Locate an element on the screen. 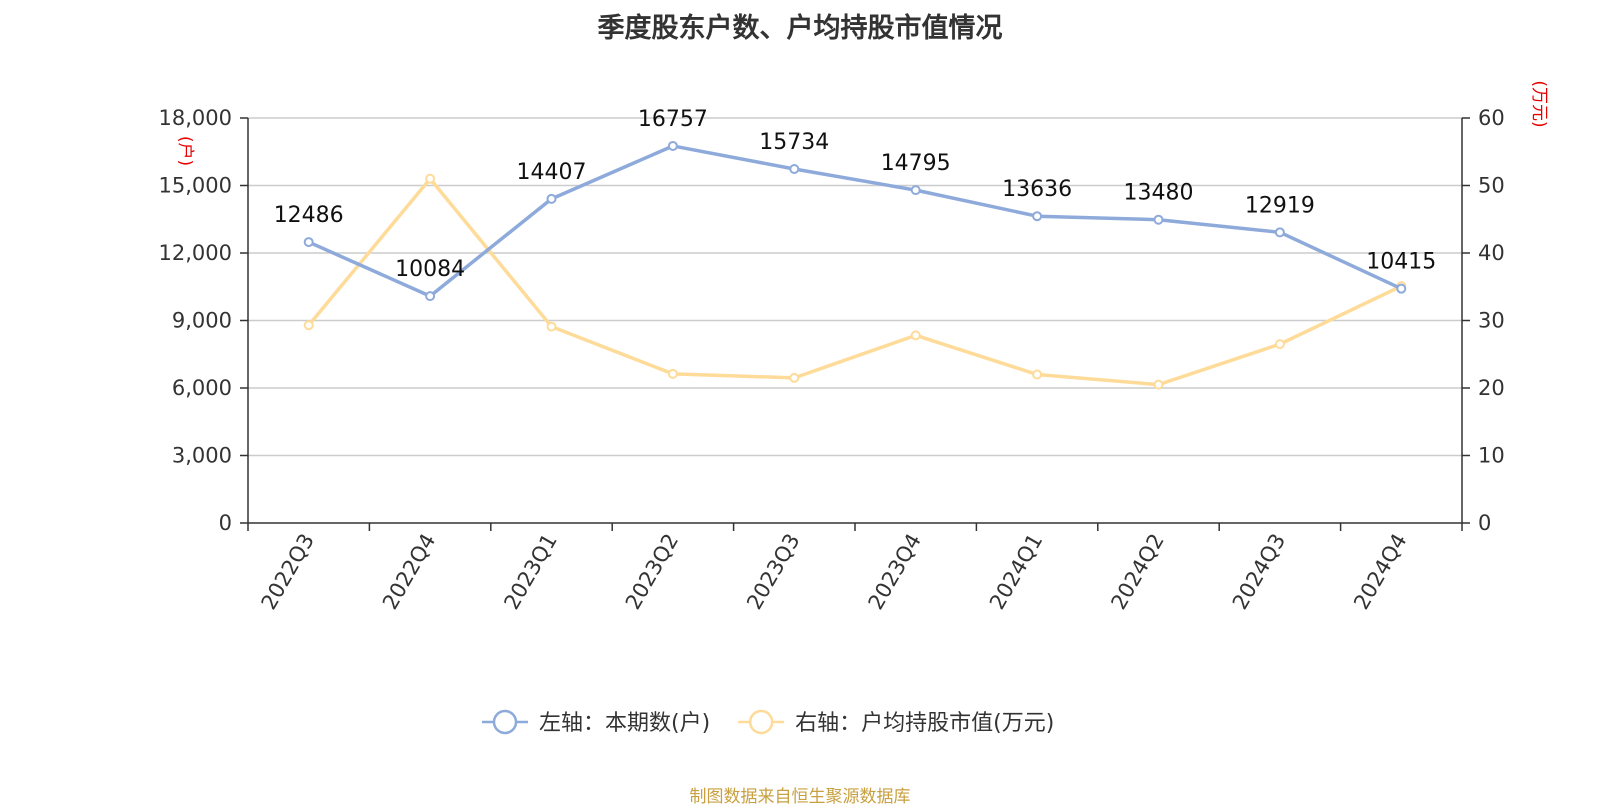  data-label: 13636 is located at coordinates (1037, 189).